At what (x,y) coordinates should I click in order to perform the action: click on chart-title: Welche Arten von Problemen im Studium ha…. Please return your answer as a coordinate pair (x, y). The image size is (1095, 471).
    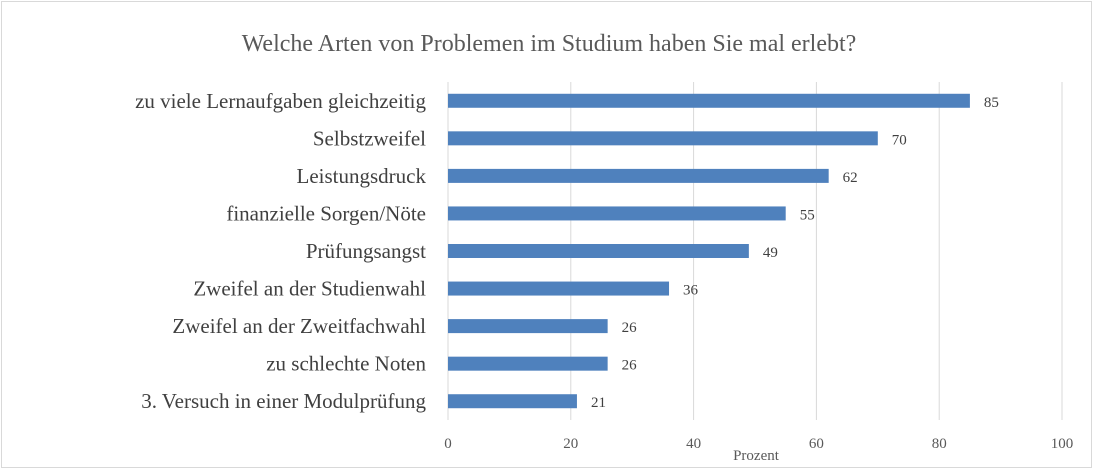
    Looking at the image, I should click on (549, 44).